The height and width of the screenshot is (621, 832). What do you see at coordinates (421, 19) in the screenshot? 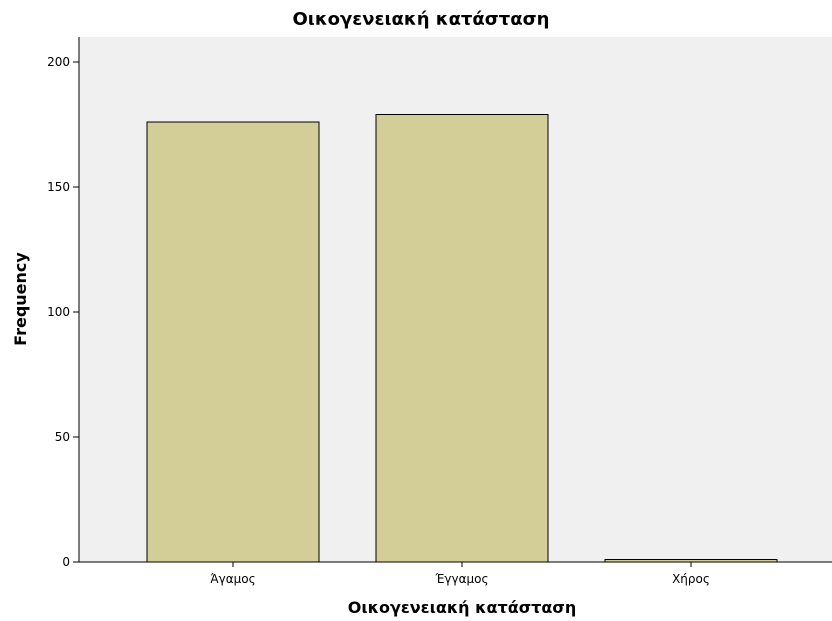
I see `chart-title: Οικογενειακή κατάσταση` at bounding box center [421, 19].